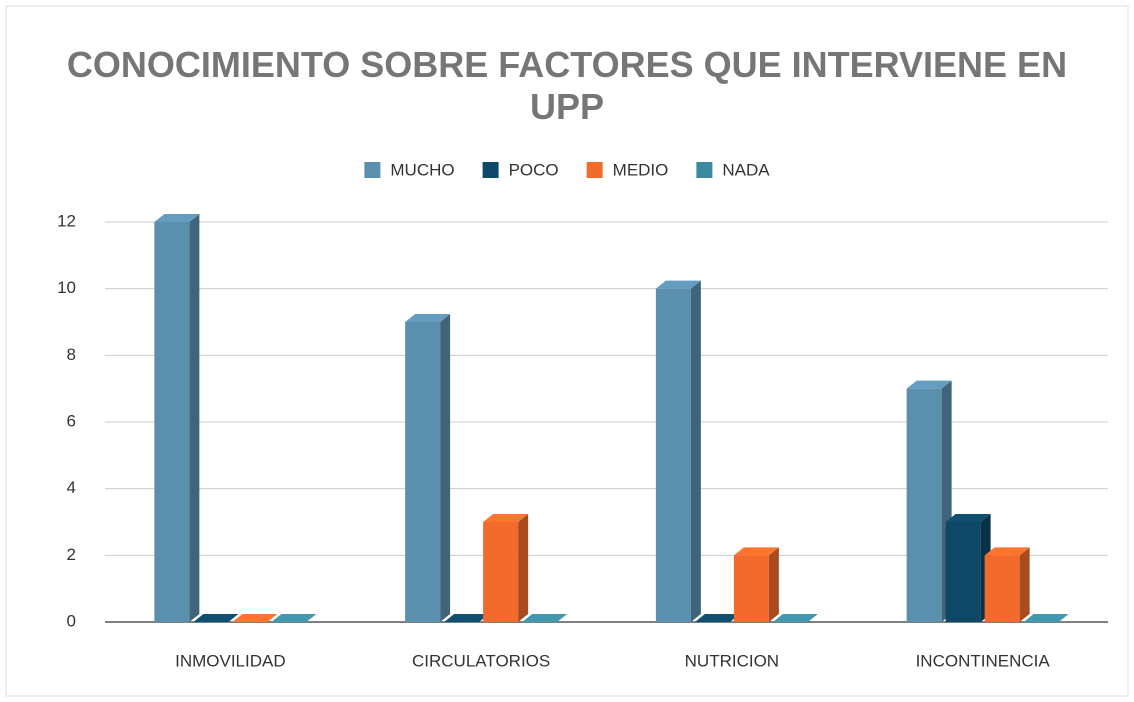 This screenshot has width=1134, height=702. I want to click on legend: MUCHO POCO MEDIO NADA, so click(567, 169).